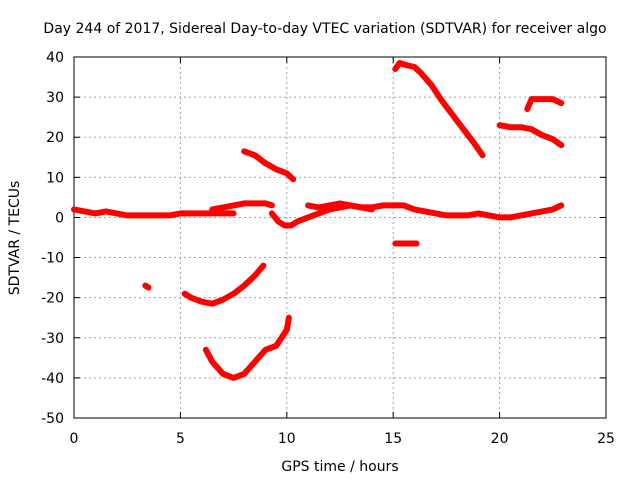  Describe the element at coordinates (52, 299) in the screenshot. I see `y-tick-label: -20` at that location.